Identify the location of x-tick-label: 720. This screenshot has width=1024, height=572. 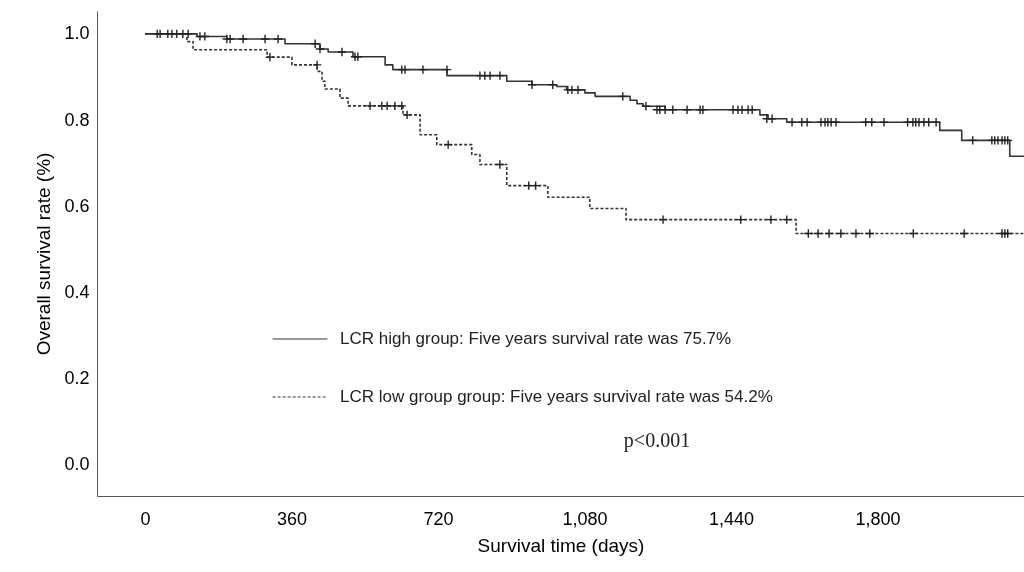
(438, 518).